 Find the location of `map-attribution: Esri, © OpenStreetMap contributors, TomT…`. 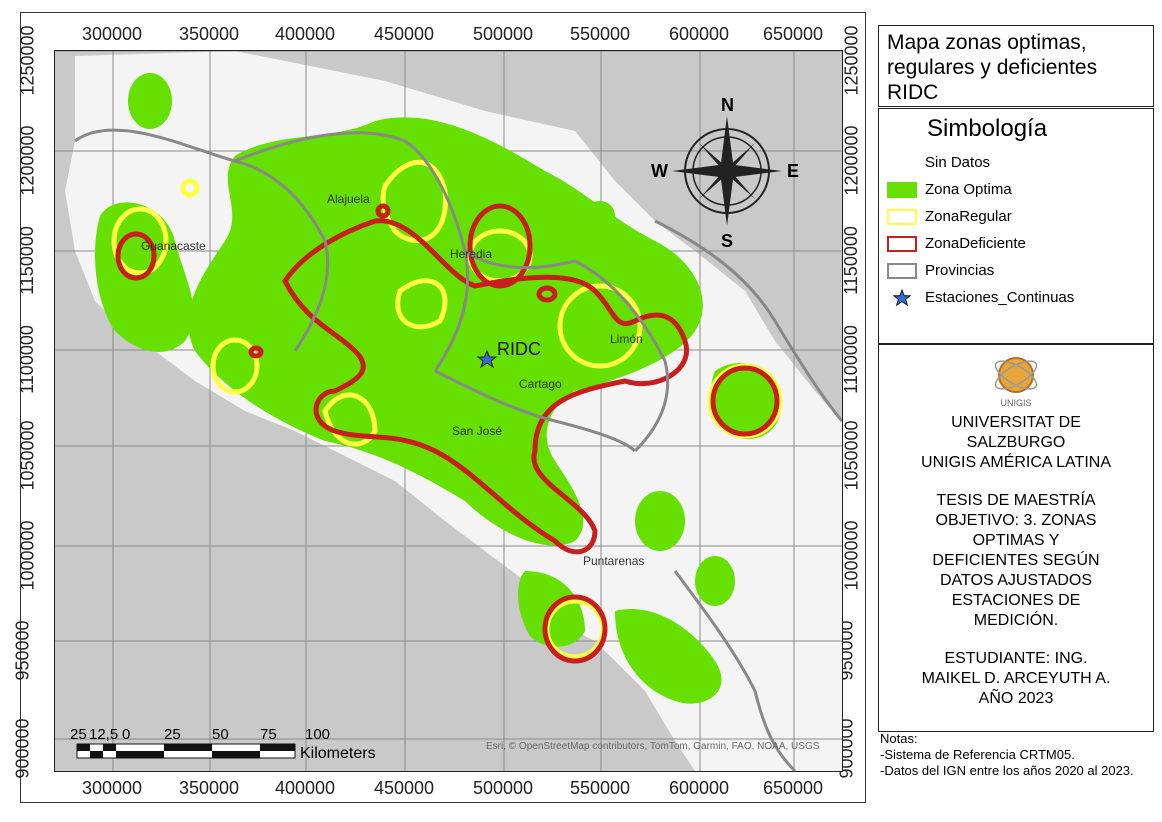

map-attribution: Esri, © OpenStreetMap contributors, TomT… is located at coordinates (653, 746).